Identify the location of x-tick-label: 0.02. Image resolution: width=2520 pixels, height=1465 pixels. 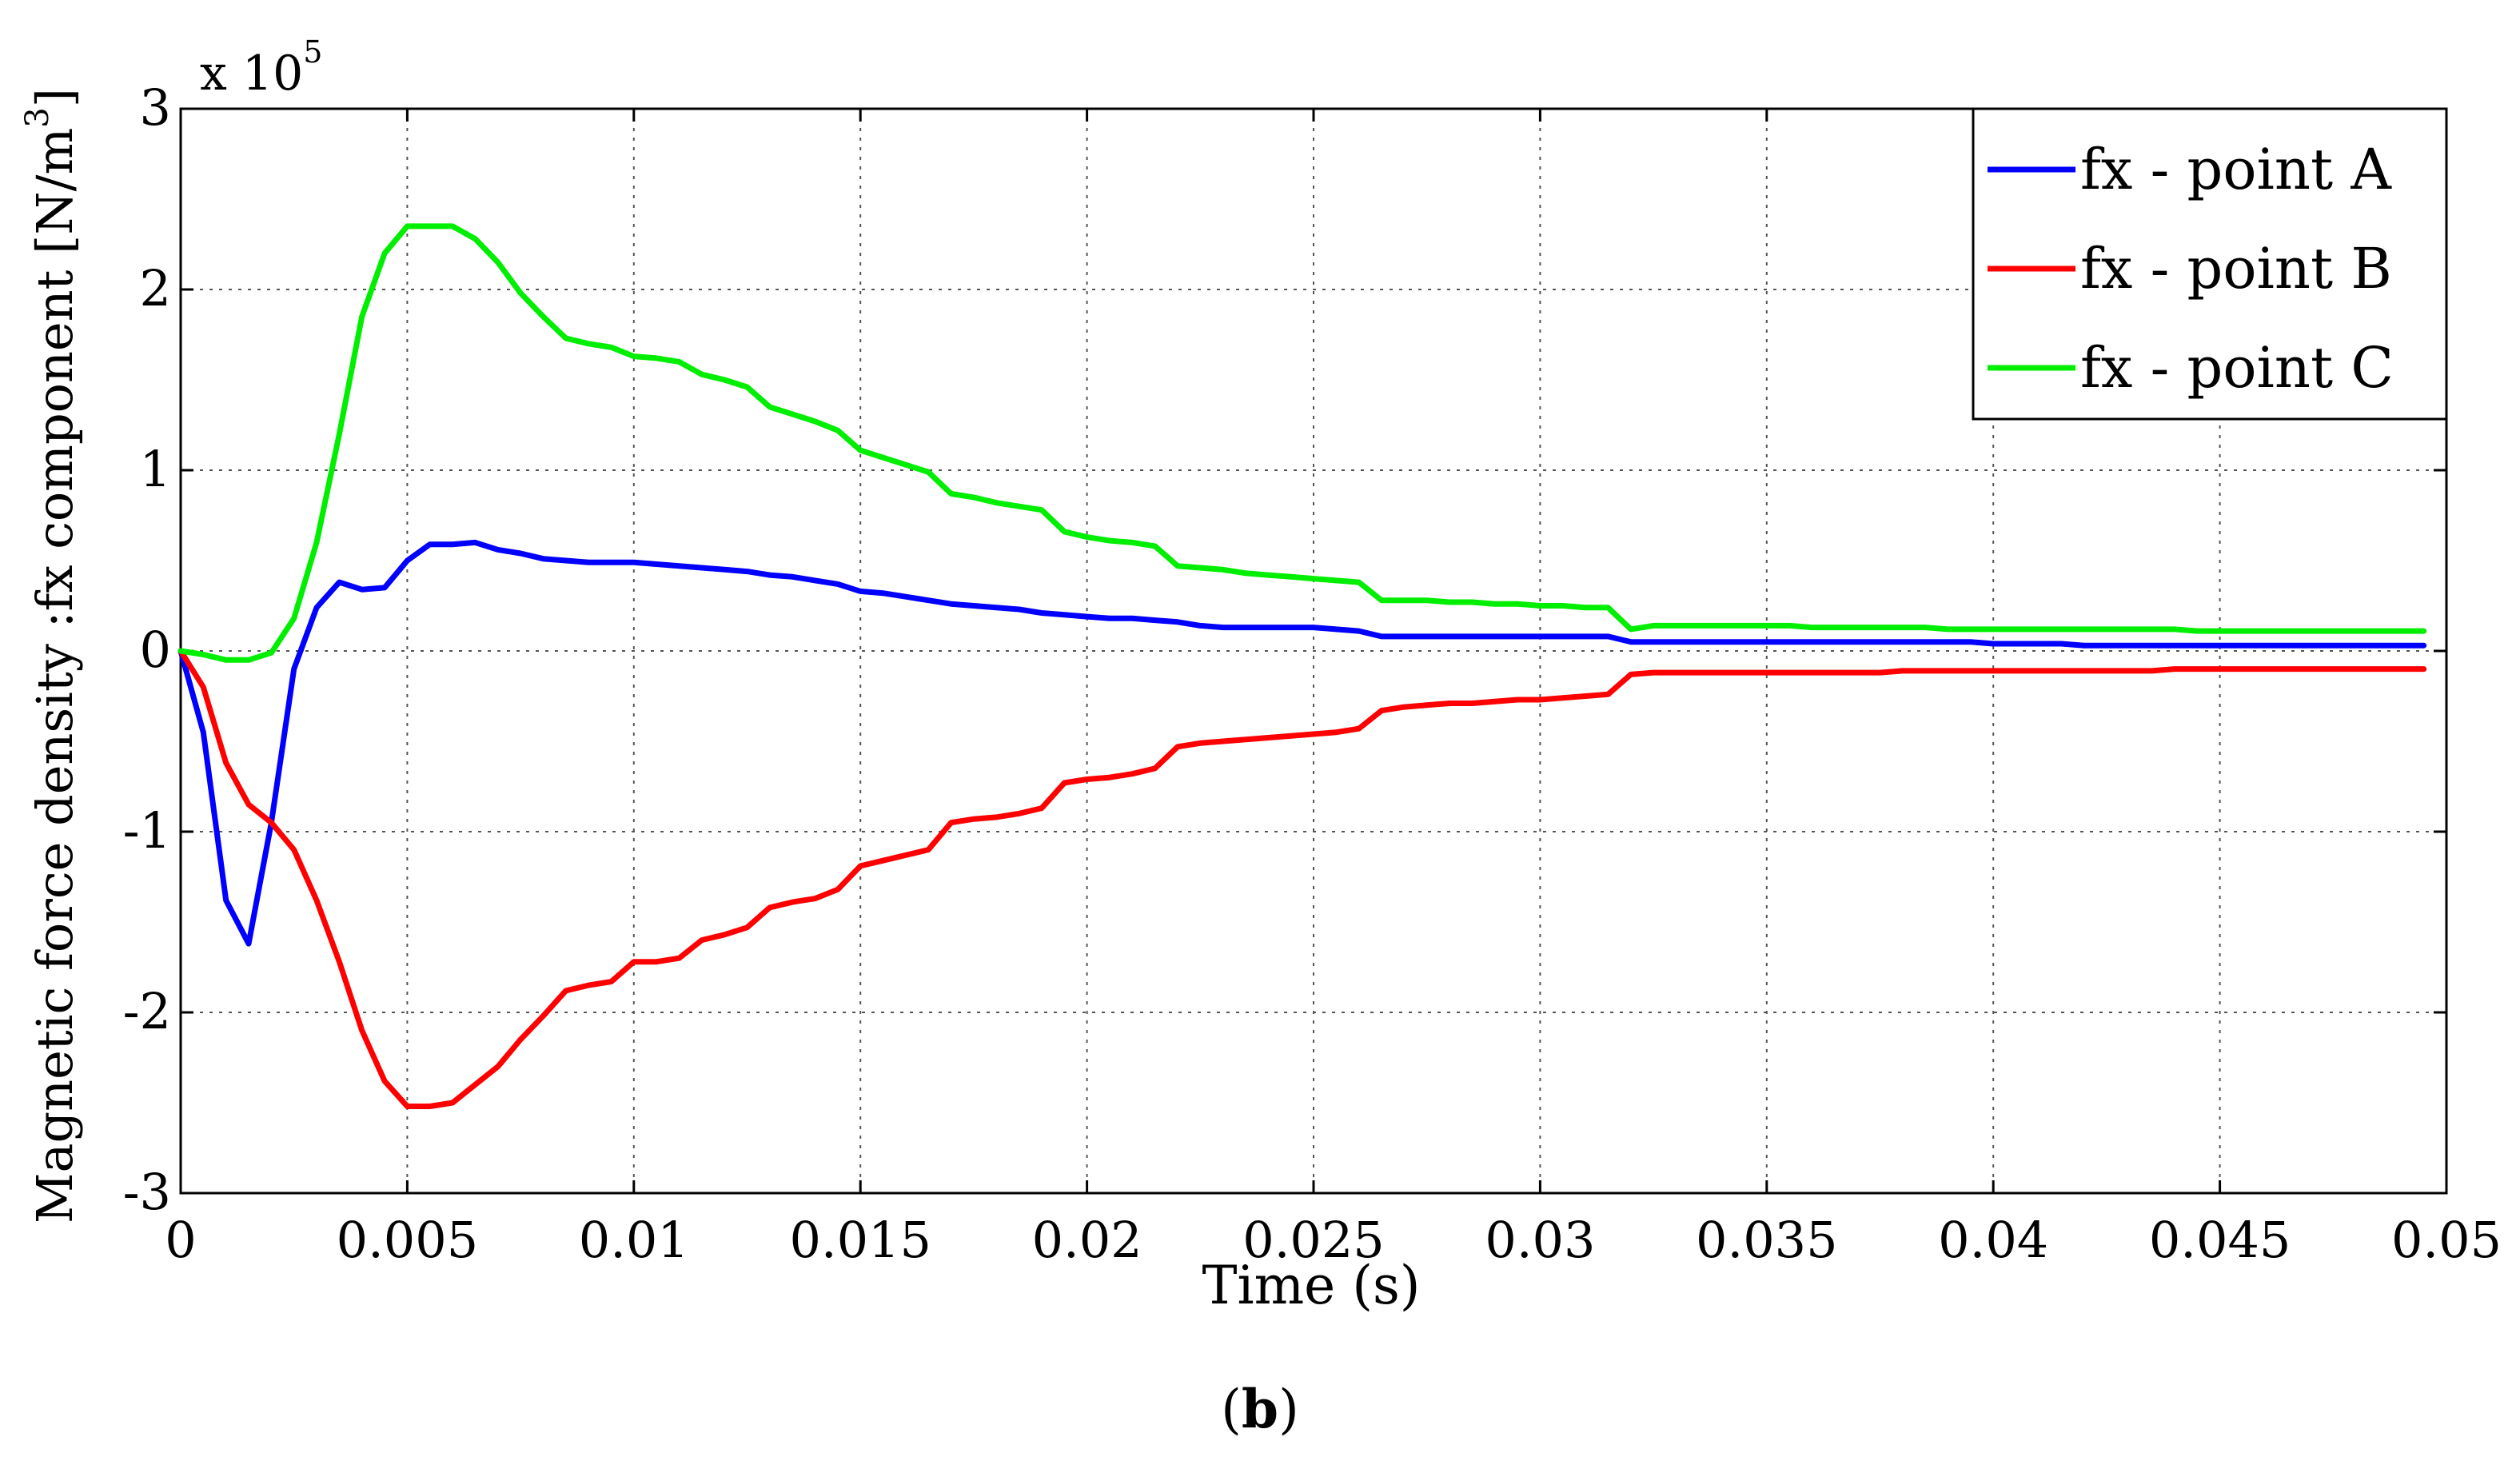
(1087, 1240).